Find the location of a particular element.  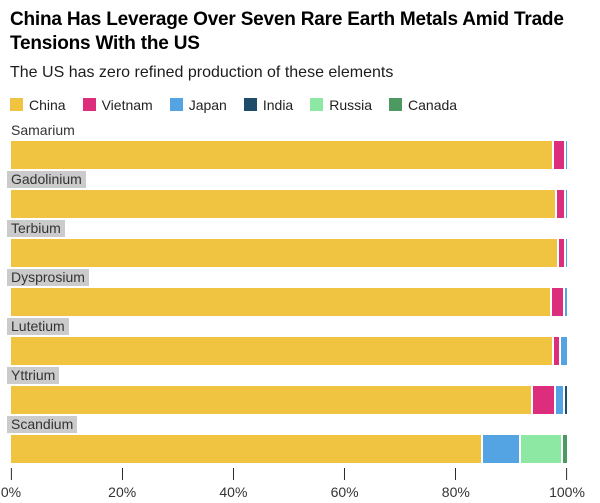

bar-segment-canada is located at coordinates (563, 448).